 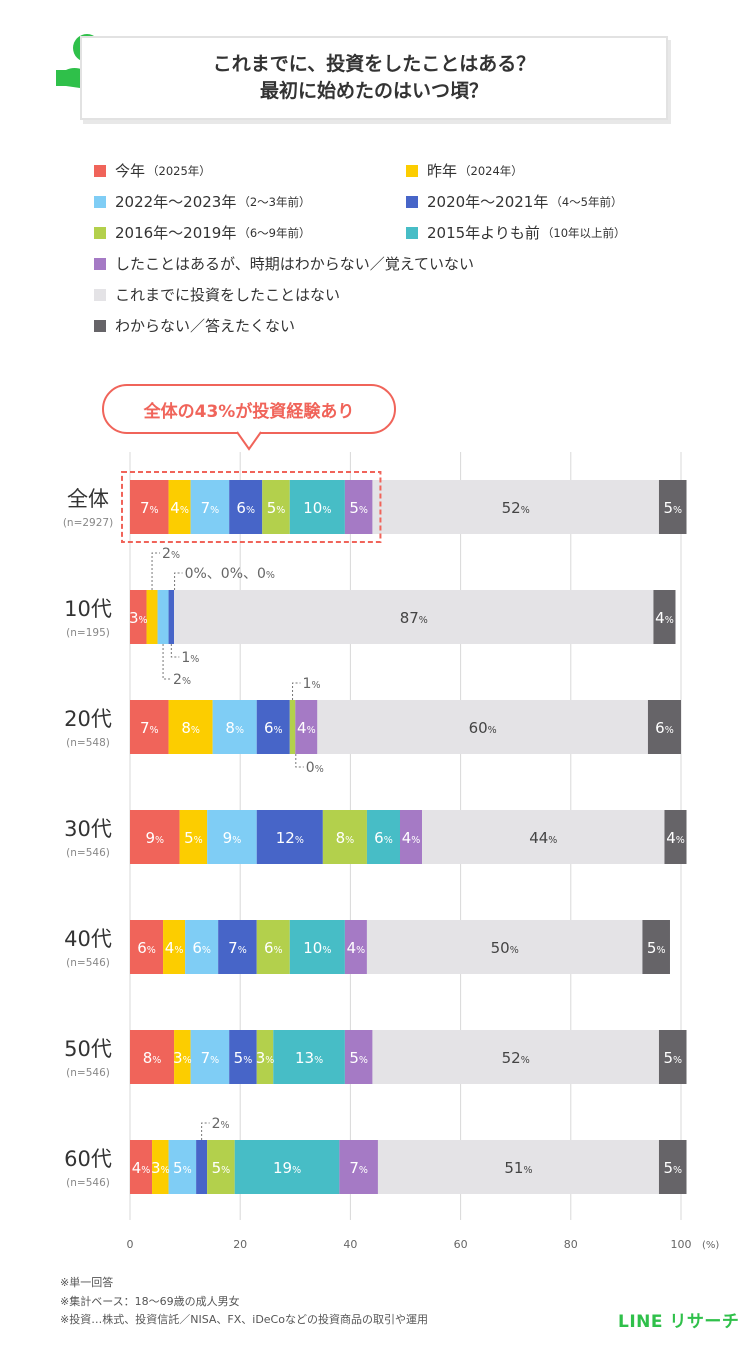 What do you see at coordinates (249, 409) in the screenshot?
I see `callout-bubble: 全体の43%が投資経験あり` at bounding box center [249, 409].